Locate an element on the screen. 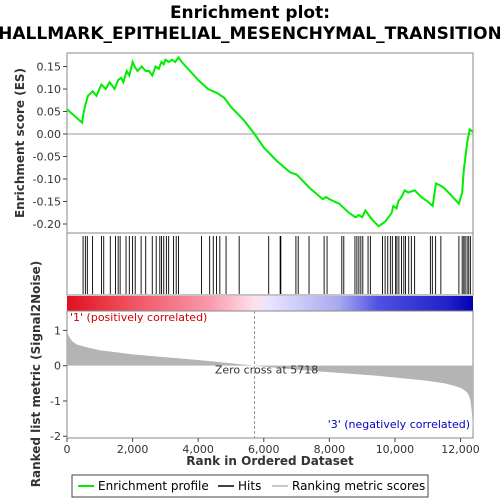  legend-frame is located at coordinates (250, 486).